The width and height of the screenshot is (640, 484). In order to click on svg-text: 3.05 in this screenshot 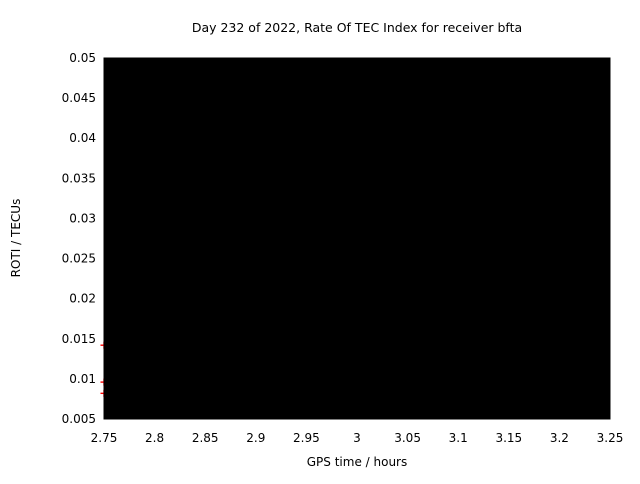, I will do `click(407, 438)`.